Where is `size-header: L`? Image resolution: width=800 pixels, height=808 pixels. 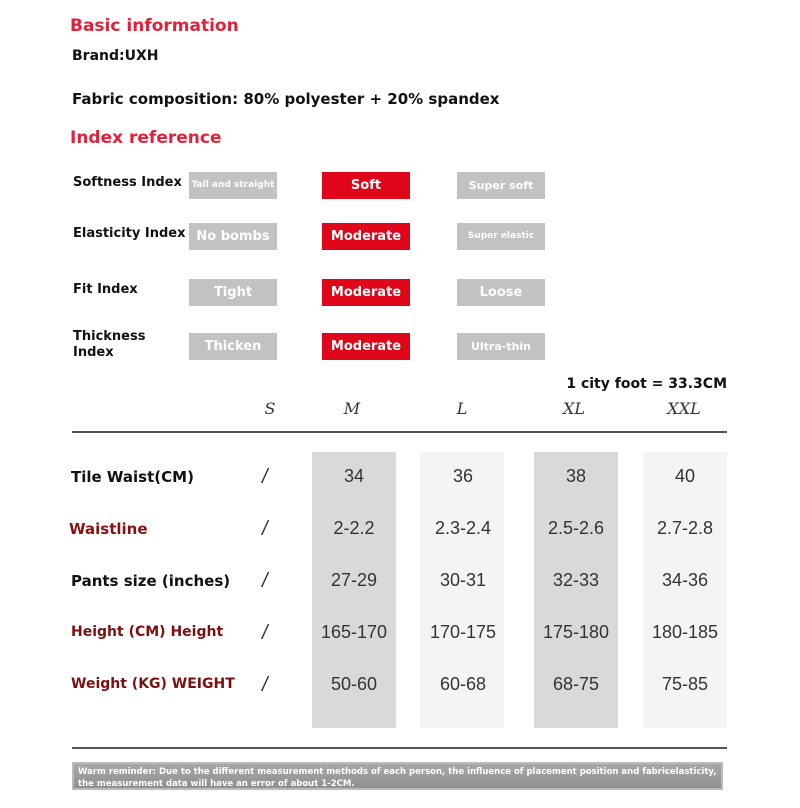 size-header: L is located at coordinates (462, 408).